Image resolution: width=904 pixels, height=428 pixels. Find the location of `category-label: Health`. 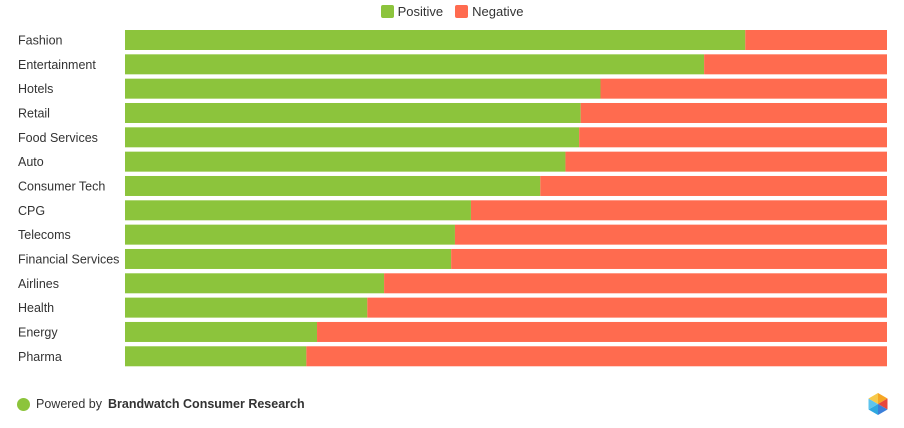

category-label: Health is located at coordinates (36, 308).